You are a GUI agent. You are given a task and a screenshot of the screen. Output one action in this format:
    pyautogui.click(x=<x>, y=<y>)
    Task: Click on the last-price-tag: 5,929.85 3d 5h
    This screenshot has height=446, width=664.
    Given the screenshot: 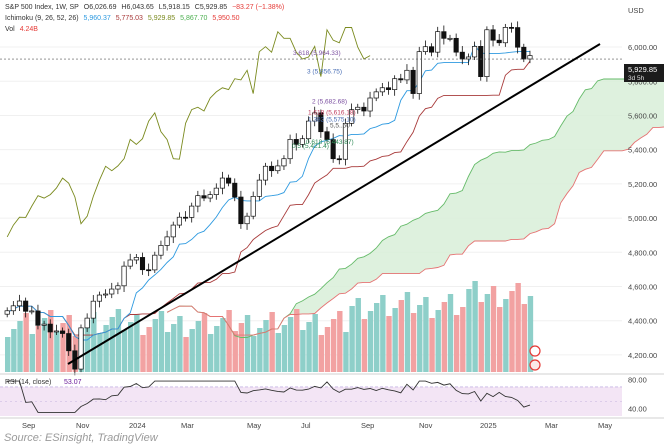 What is the action you would take?
    pyautogui.click(x=644, y=73)
    